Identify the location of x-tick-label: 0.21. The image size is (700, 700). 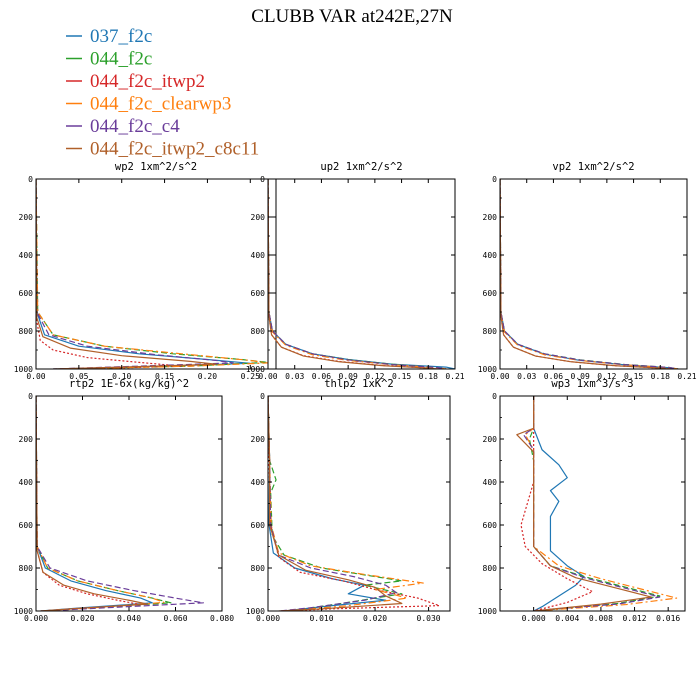
(686, 376).